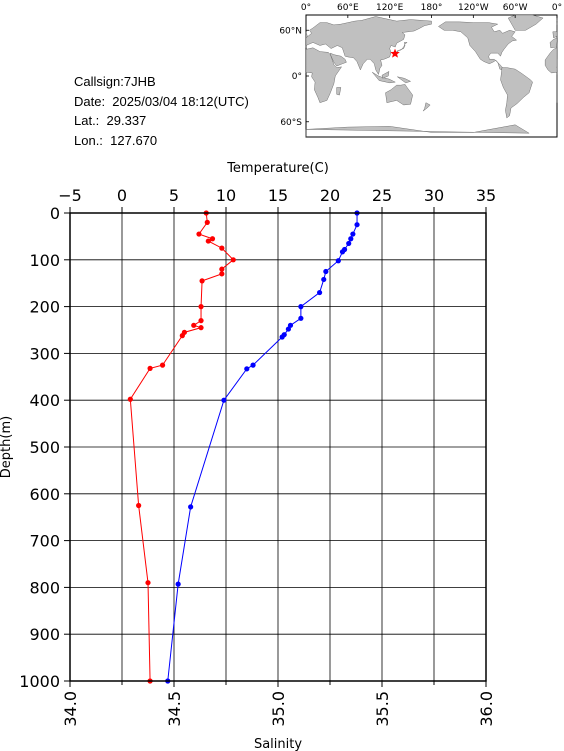  What do you see at coordinates (161, 101) in the screenshot?
I see `date-text: Date: 2025/03/04 18:12(UTC)` at bounding box center [161, 101].